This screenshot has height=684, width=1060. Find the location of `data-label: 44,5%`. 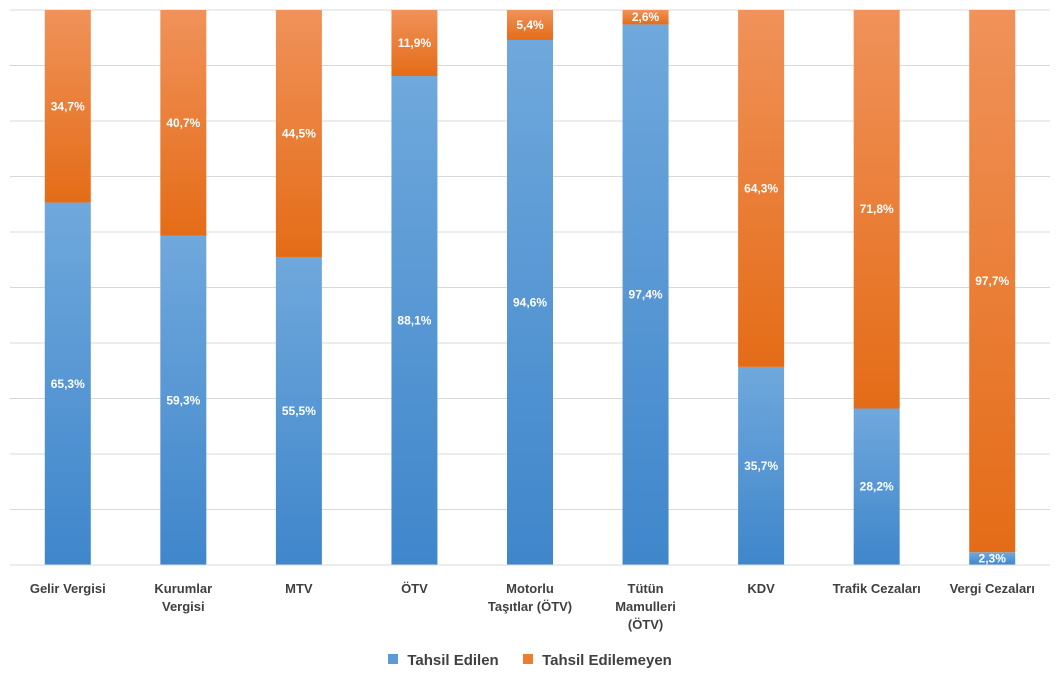

data-label: 44,5% is located at coordinates (299, 133).